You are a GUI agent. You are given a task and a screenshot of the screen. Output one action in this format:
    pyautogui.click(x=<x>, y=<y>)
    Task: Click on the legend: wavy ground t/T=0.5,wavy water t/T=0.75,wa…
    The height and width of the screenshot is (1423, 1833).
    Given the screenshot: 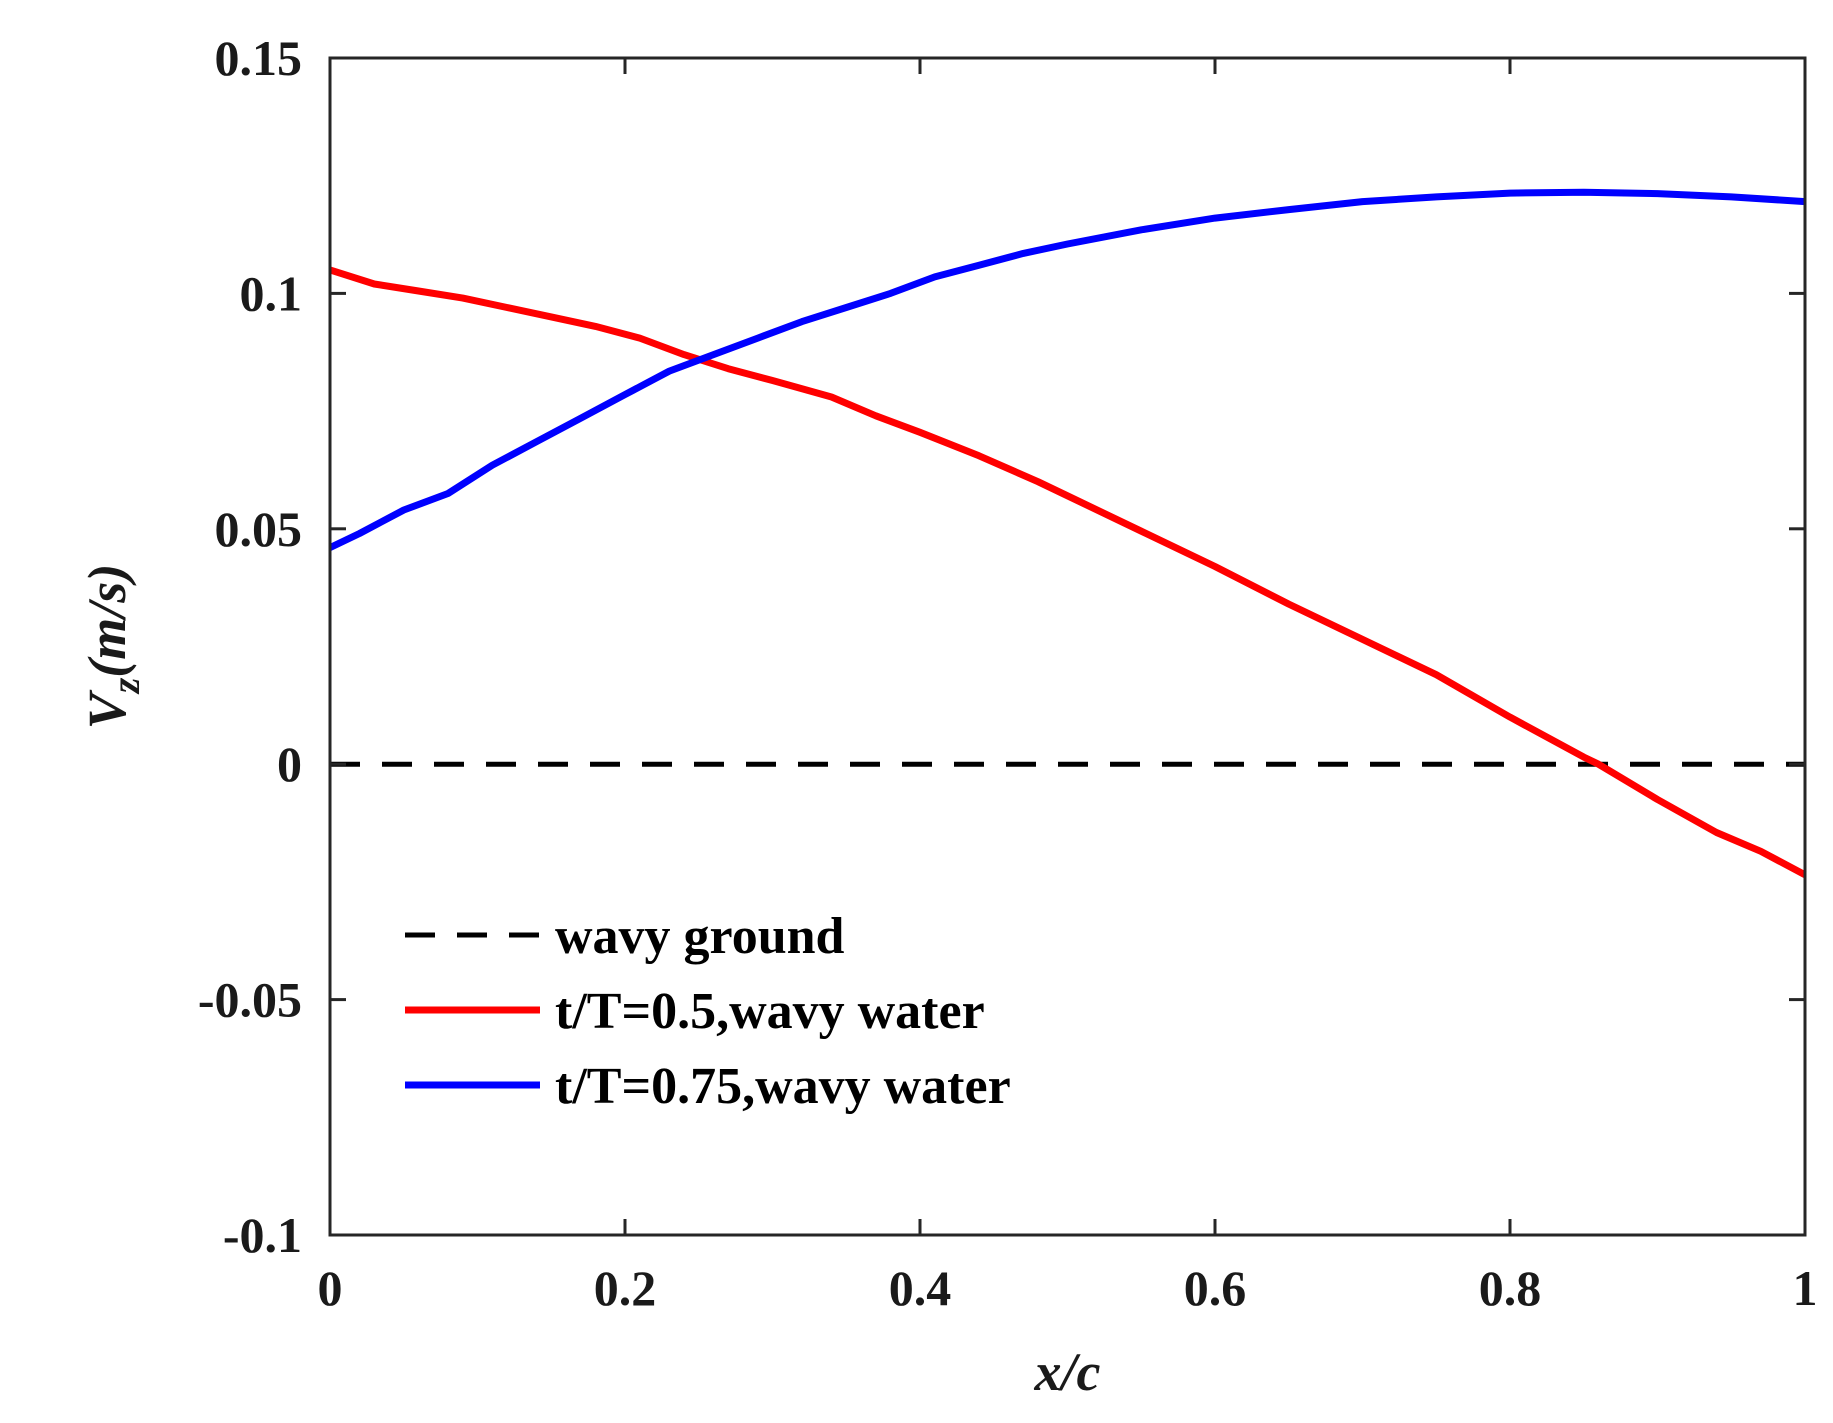 What is the action you would take?
    pyautogui.click(x=708, y=1011)
    